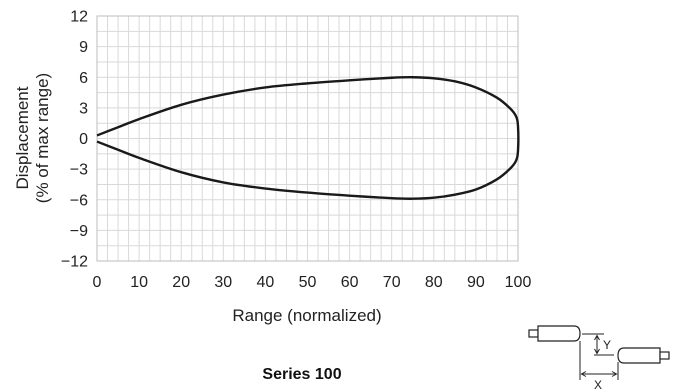 The height and width of the screenshot is (392, 673). What do you see at coordinates (266, 282) in the screenshot?
I see `x-tick-label: 40` at bounding box center [266, 282].